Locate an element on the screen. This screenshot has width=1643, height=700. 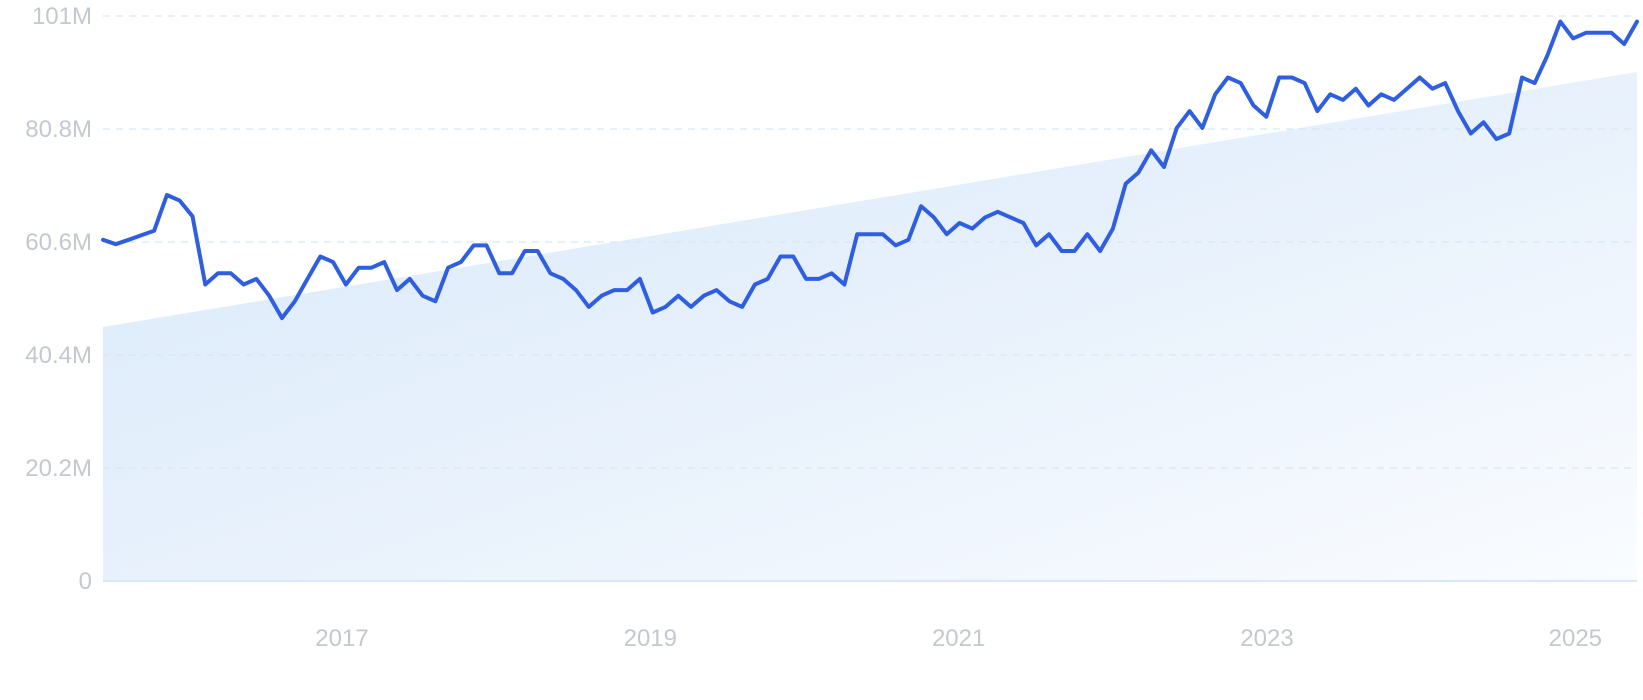
y-tick-label: 20.2M is located at coordinates (58, 468).